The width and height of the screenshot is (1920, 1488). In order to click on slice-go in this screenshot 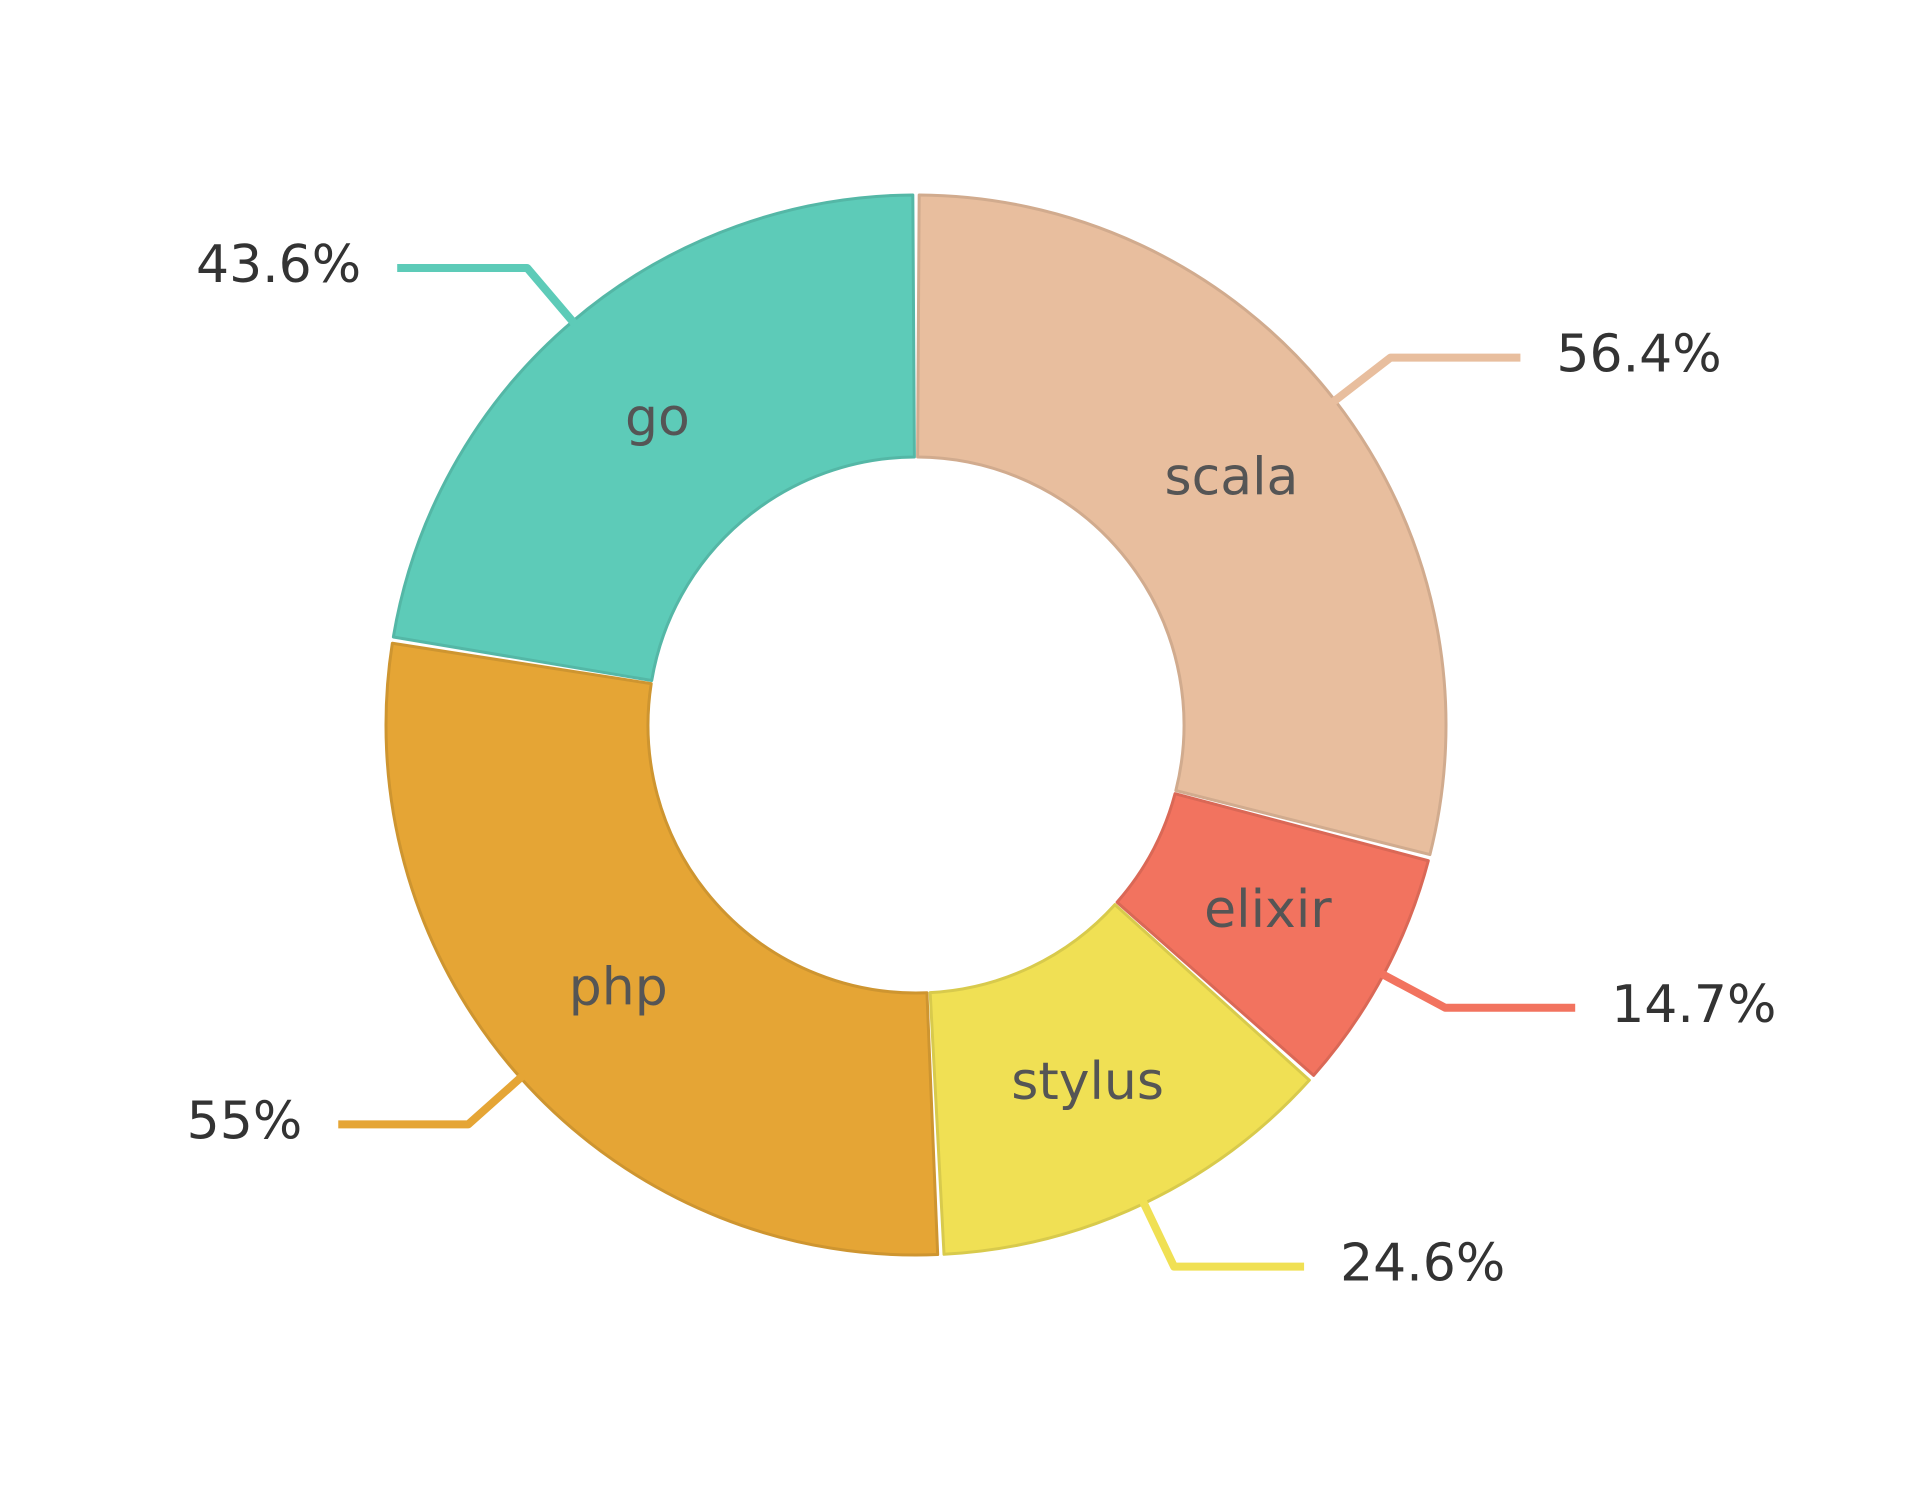, I will do `click(653, 437)`.